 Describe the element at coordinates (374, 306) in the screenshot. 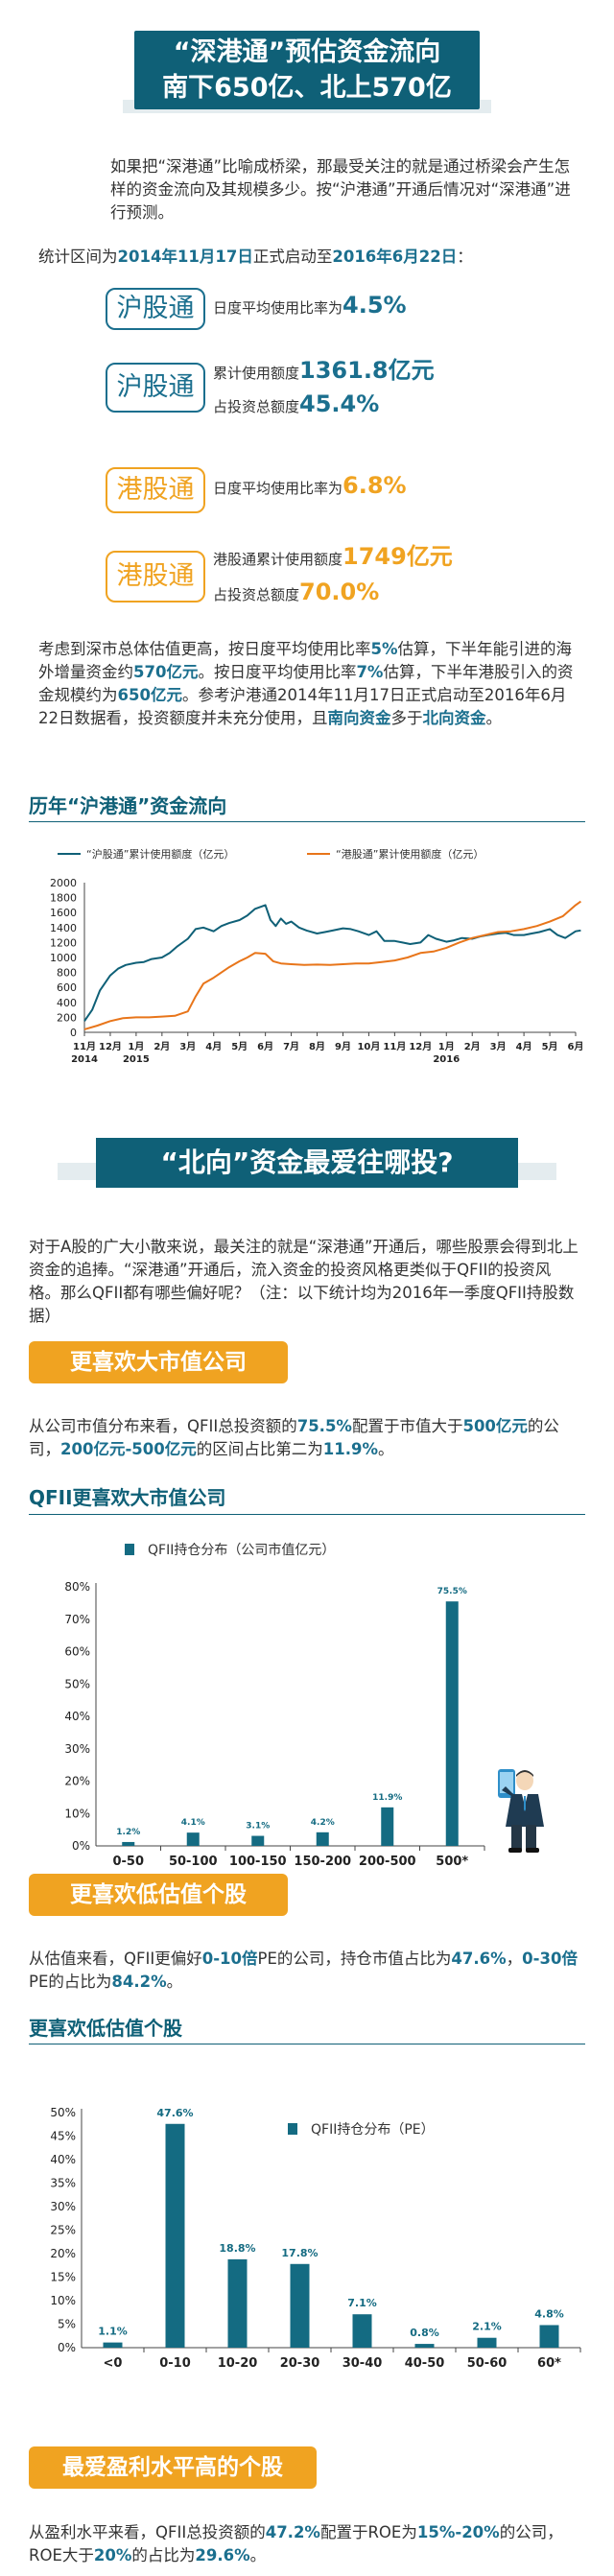

I see `hu1-value: 4.5%` at that location.